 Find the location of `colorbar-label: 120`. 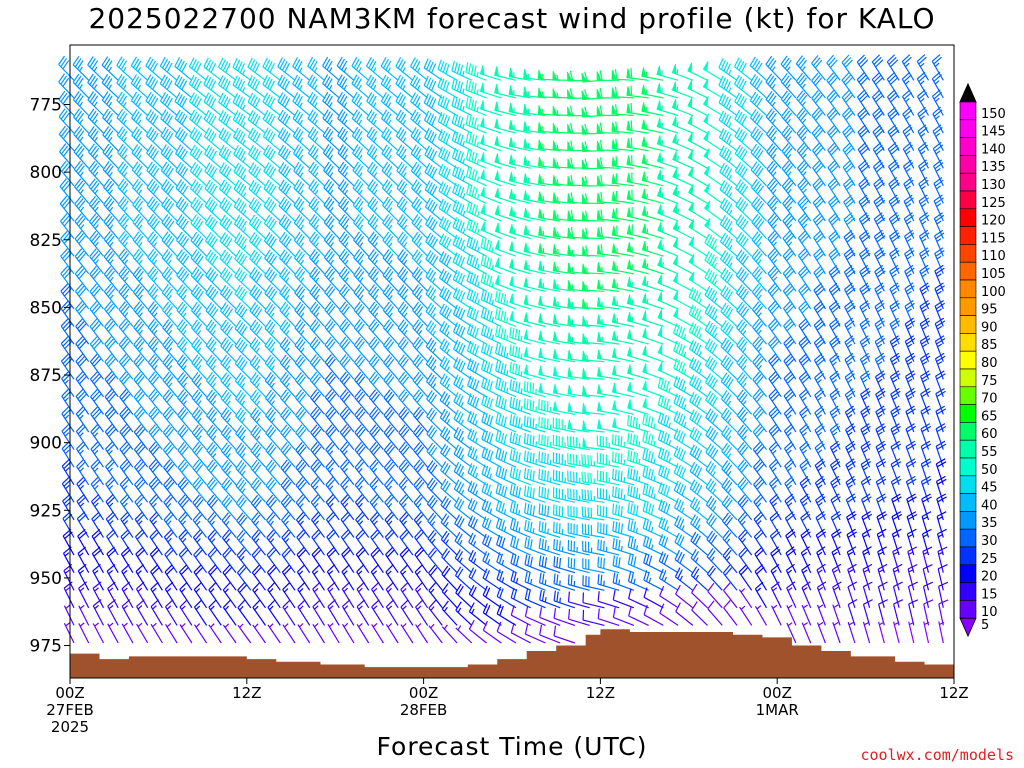

colorbar-label: 120 is located at coordinates (993, 221).